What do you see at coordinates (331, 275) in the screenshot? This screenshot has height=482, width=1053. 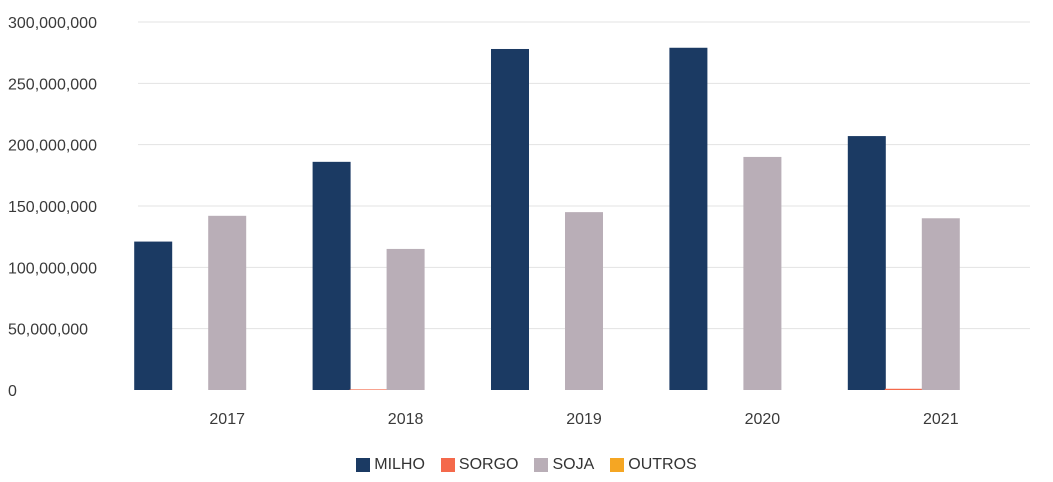 I see `bar-milho-2018` at bounding box center [331, 275].